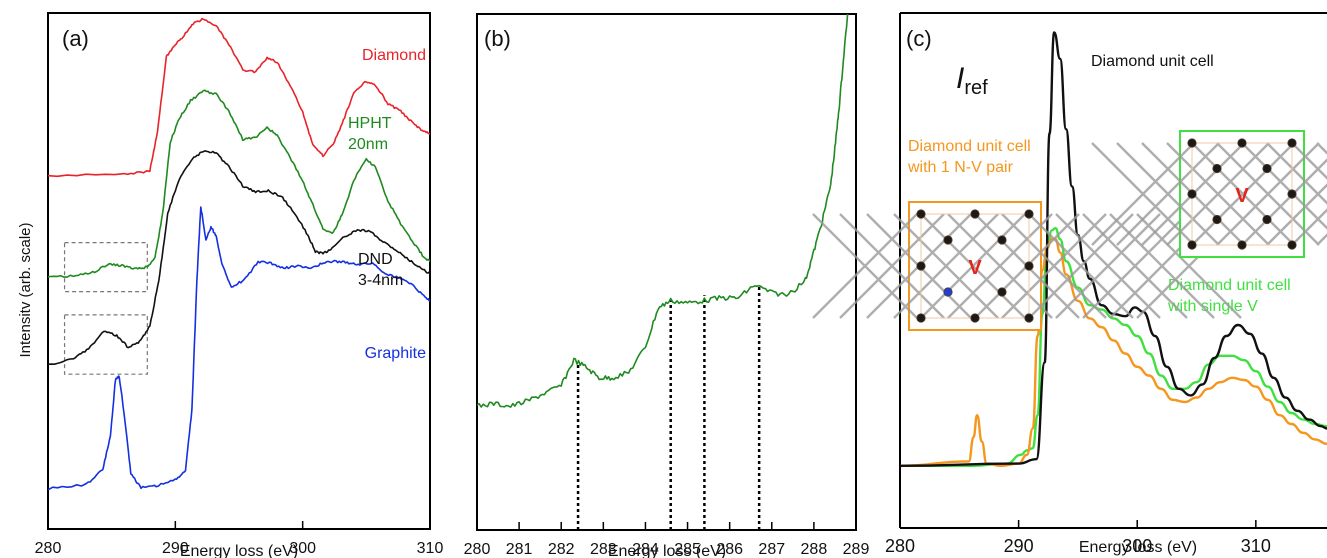  What do you see at coordinates (497, 38) in the screenshot?
I see `panel-b-label: (b)` at bounding box center [497, 38].